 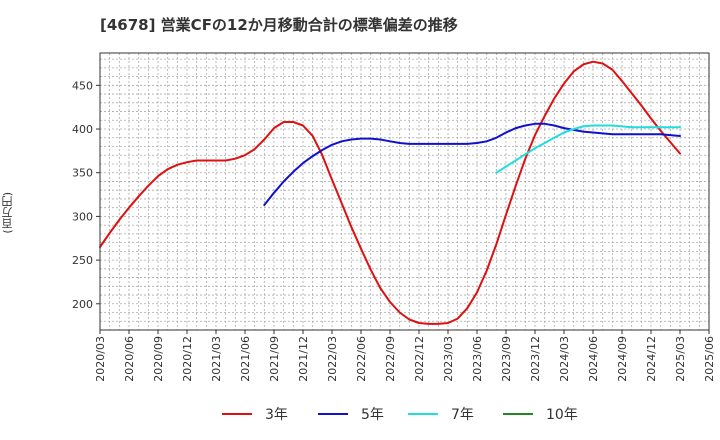 What do you see at coordinates (187, 359) in the screenshot?
I see `x-tick-label: 2020/12` at bounding box center [187, 359].